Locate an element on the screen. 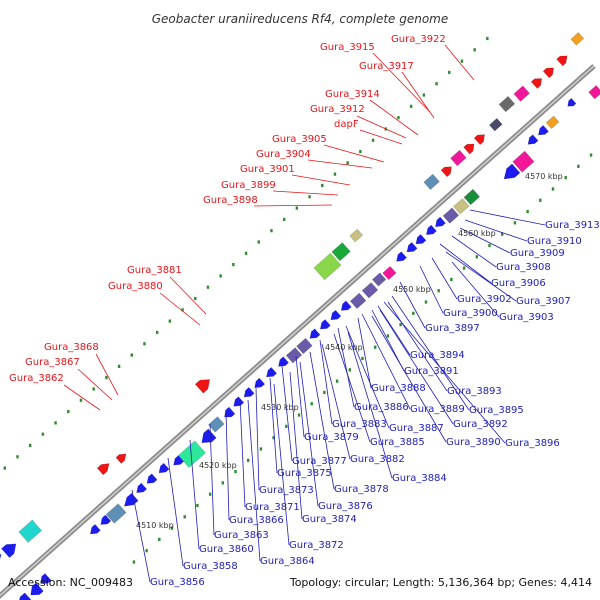 The height and width of the screenshot is (600, 600). gene-label: Gura_3876 is located at coordinates (345, 506).